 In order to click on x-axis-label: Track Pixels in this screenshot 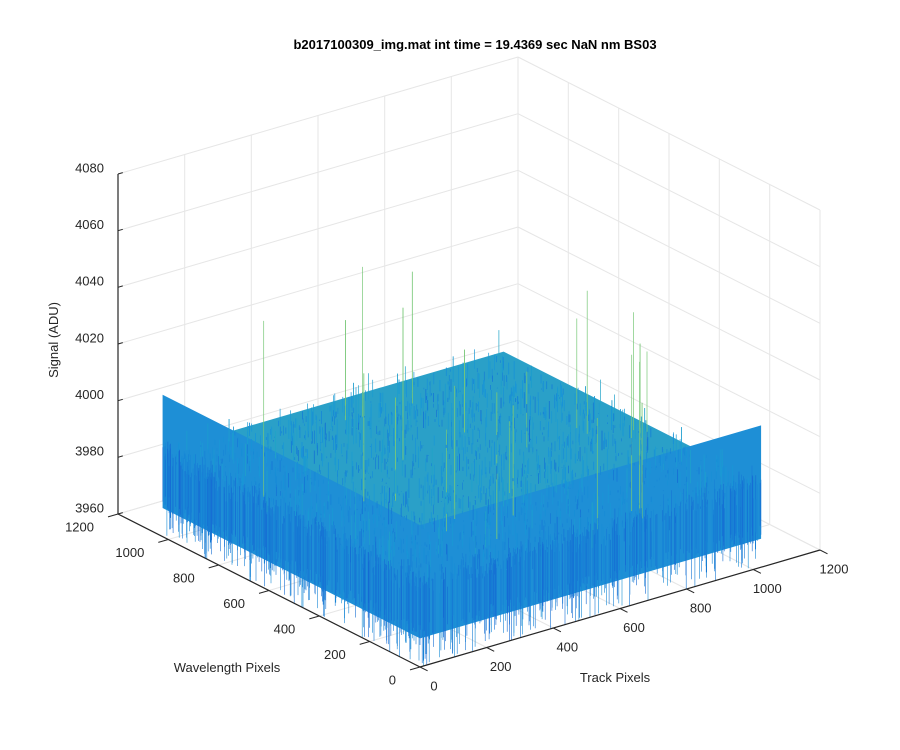, I will do `click(615, 677)`.